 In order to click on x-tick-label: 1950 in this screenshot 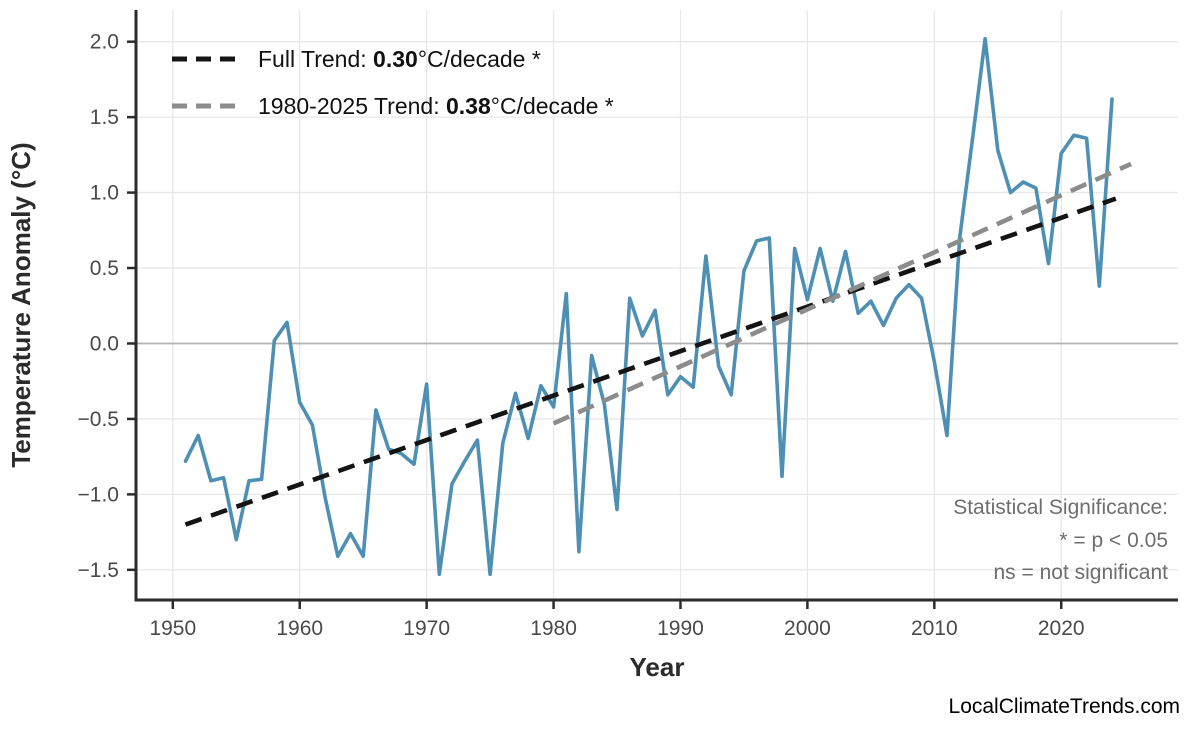, I will do `click(172, 628)`.